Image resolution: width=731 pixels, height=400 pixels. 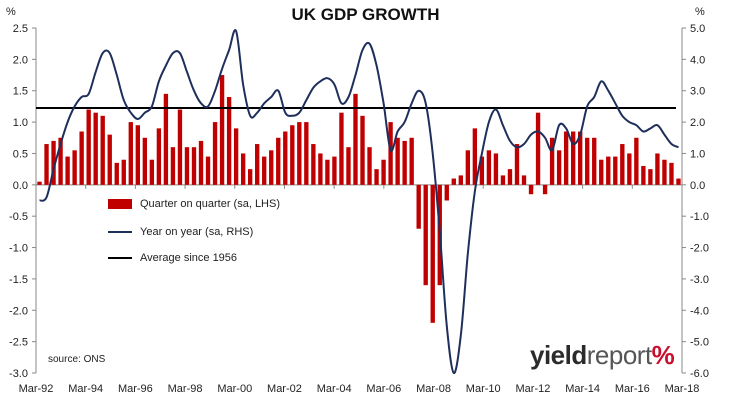 What do you see at coordinates (85, 389) in the screenshot?
I see `x-tick-label: Mar-94` at bounding box center [85, 389].